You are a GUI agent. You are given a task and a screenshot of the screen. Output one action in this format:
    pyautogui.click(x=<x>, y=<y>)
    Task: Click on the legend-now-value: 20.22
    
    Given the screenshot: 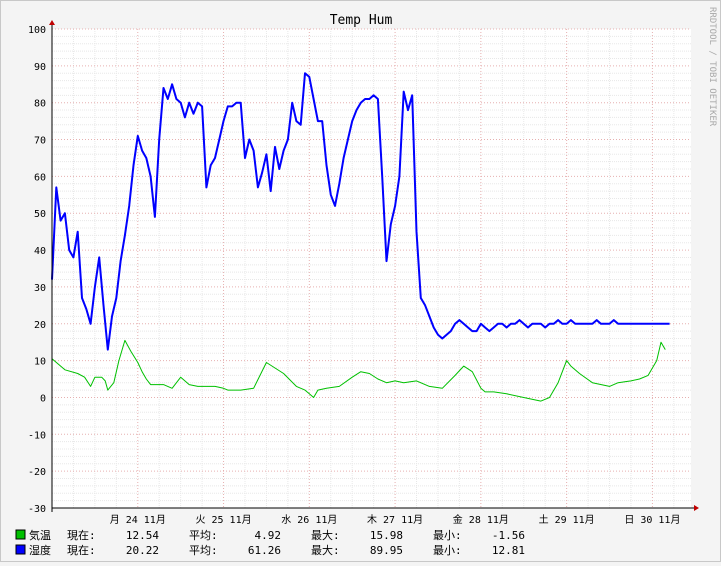 What is the action you would take?
    pyautogui.click(x=142, y=550)
    